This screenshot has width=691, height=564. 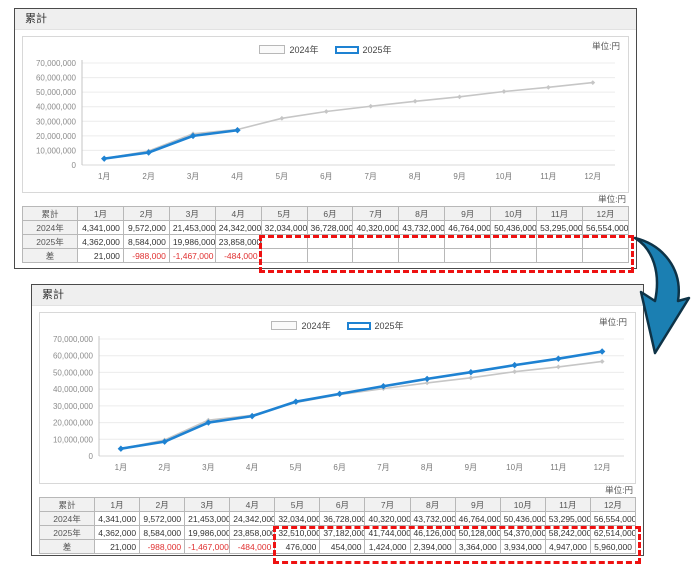 I want to click on value-cell: 24,342,000, so click(x=238, y=227).